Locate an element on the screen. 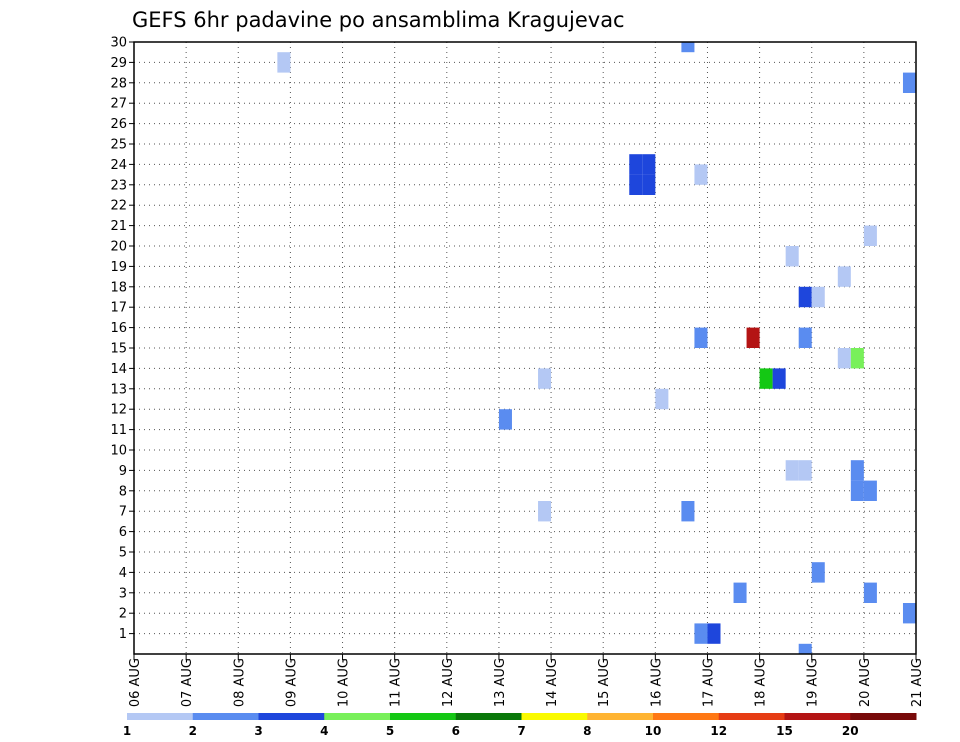 This screenshot has width=960, height=742. colorbar-label: 5 is located at coordinates (390, 731).